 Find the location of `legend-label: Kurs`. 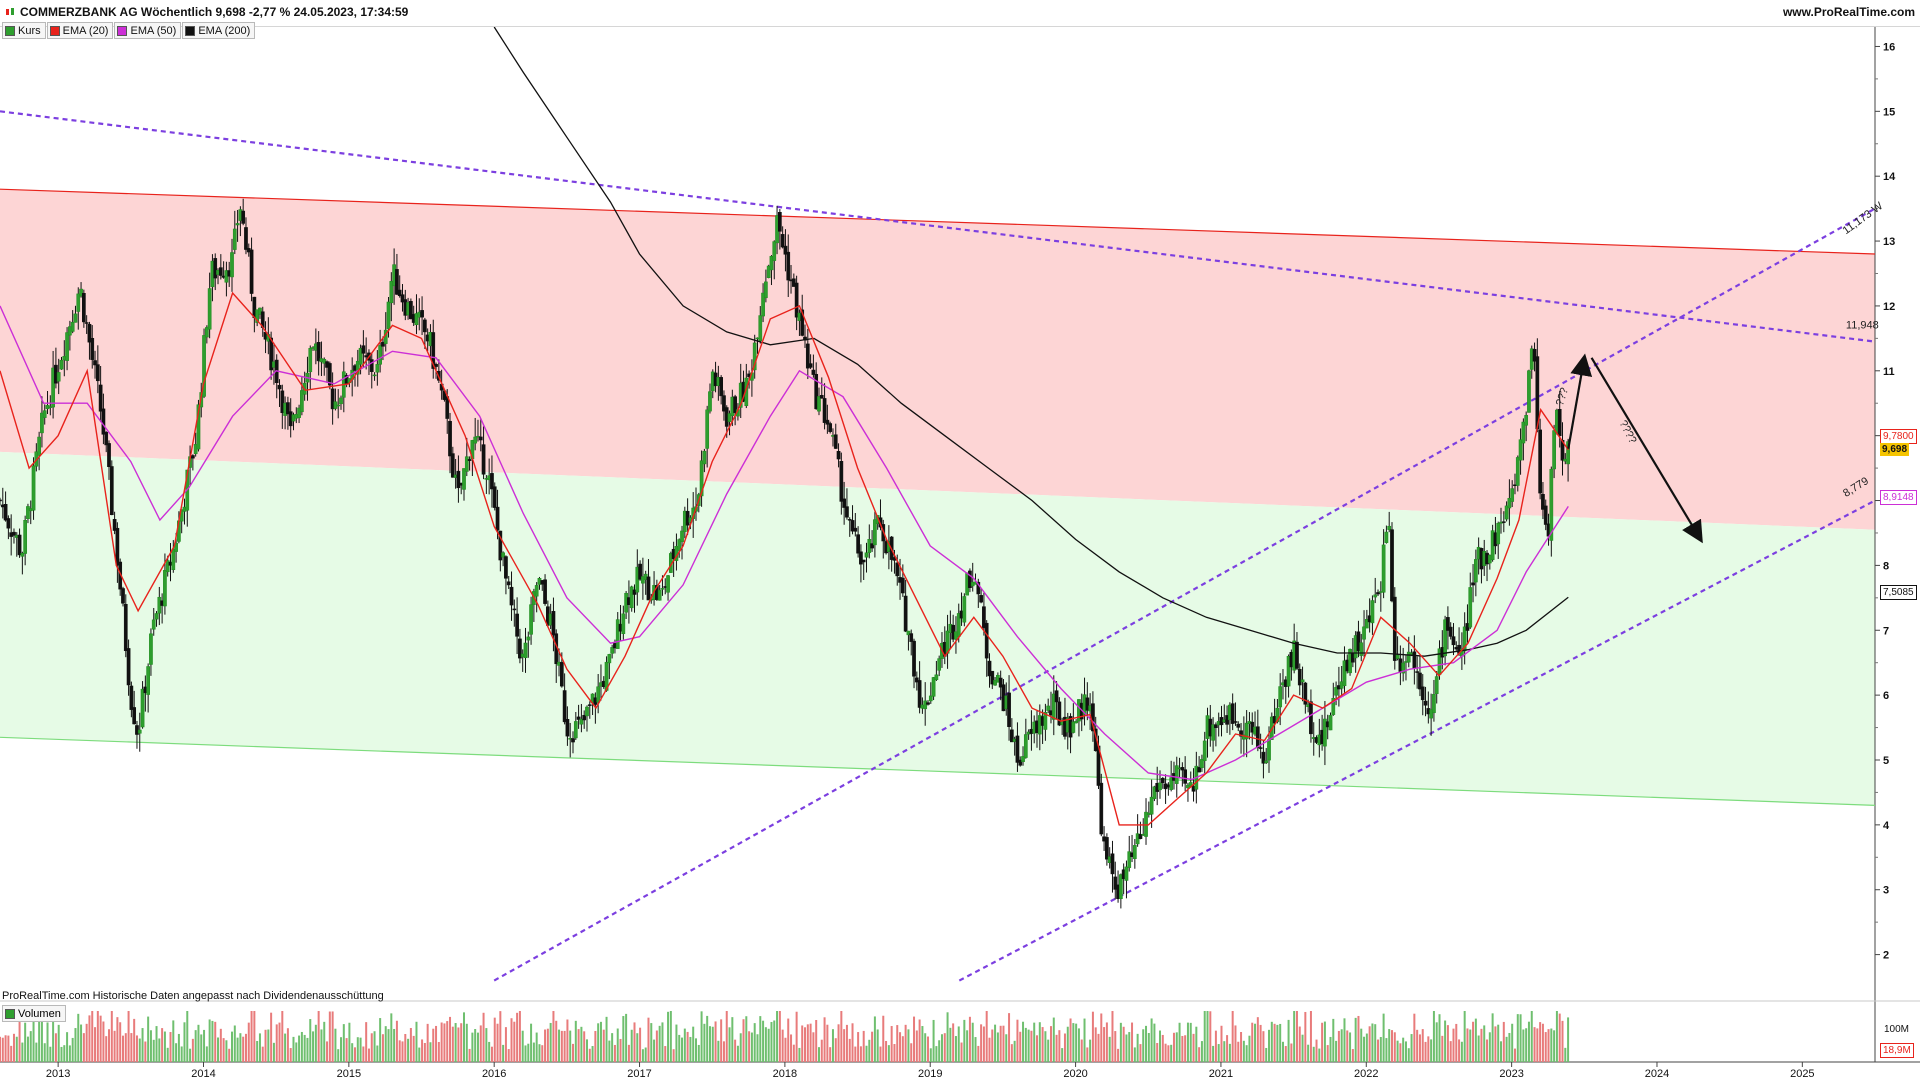

legend-label: Kurs is located at coordinates (29, 30).